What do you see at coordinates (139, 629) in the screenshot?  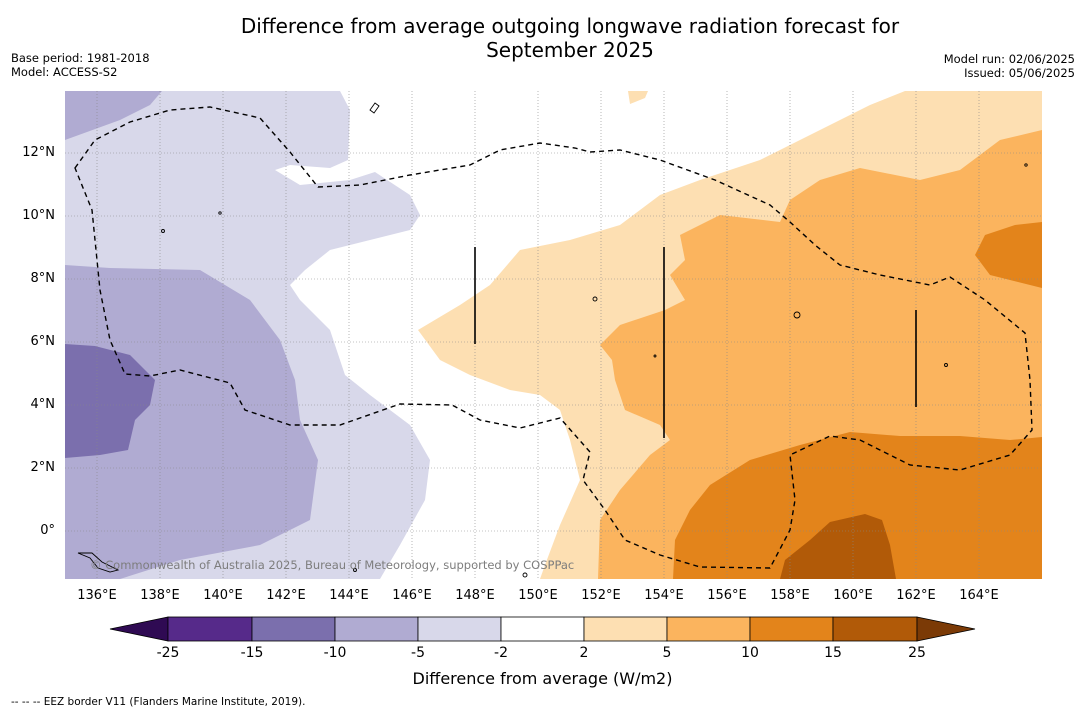 I see `colorbar-under-arrow` at bounding box center [139, 629].